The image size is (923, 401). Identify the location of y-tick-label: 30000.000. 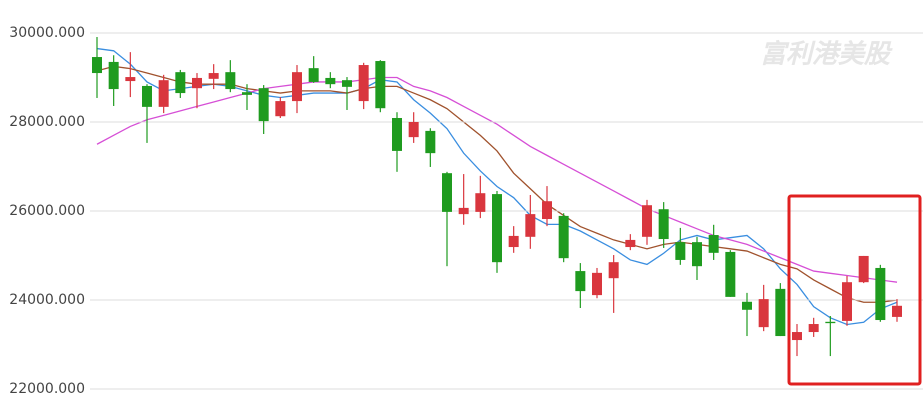
(47, 33).